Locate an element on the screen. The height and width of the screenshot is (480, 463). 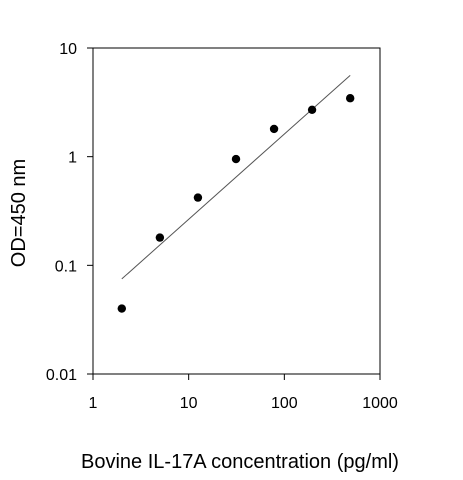
y-tick-label: 1 is located at coordinates (72, 158).